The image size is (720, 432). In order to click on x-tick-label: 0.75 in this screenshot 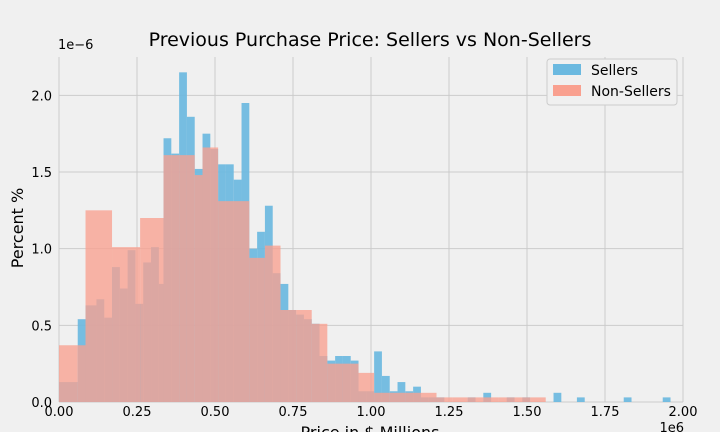, I will do `click(293, 412)`.